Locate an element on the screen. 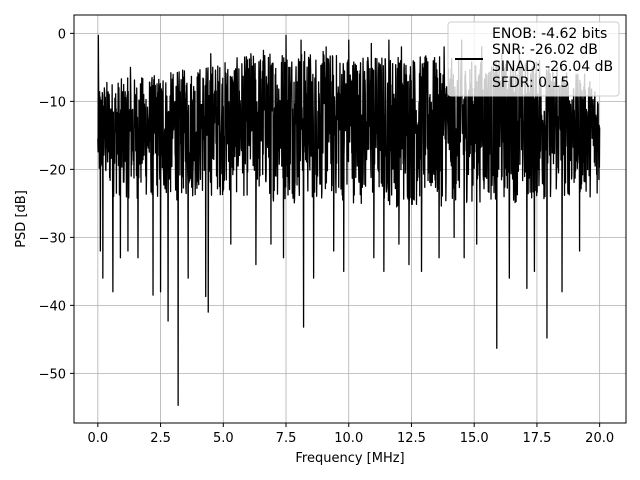 The width and height of the screenshot is (640, 480). y-tick-label: −10 is located at coordinates (52, 102).